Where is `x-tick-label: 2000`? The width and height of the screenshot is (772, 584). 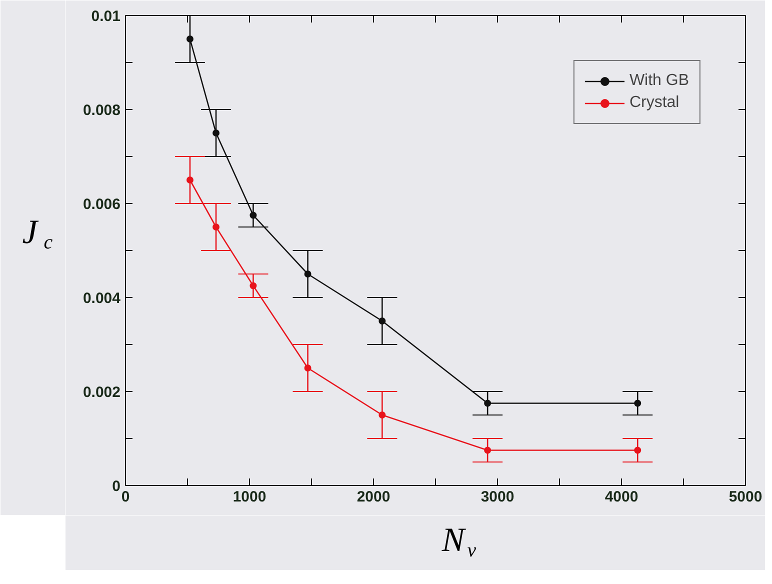 x-tick-label: 2000 is located at coordinates (373, 497).